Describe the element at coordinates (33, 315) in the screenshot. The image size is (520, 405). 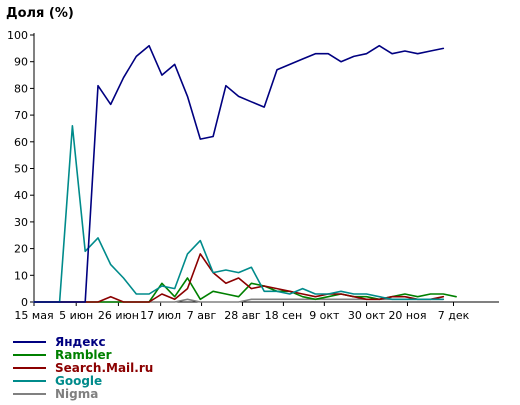
I see `x-tick-label: 15 мая` at that location.